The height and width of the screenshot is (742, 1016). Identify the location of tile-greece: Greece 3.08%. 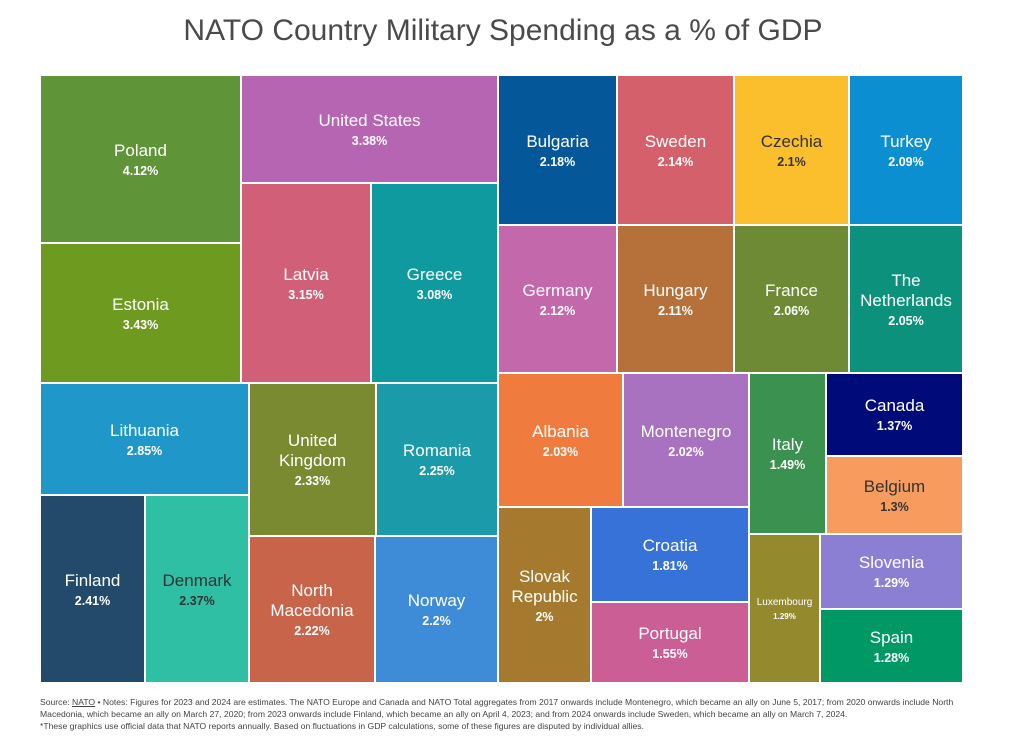
(434, 283).